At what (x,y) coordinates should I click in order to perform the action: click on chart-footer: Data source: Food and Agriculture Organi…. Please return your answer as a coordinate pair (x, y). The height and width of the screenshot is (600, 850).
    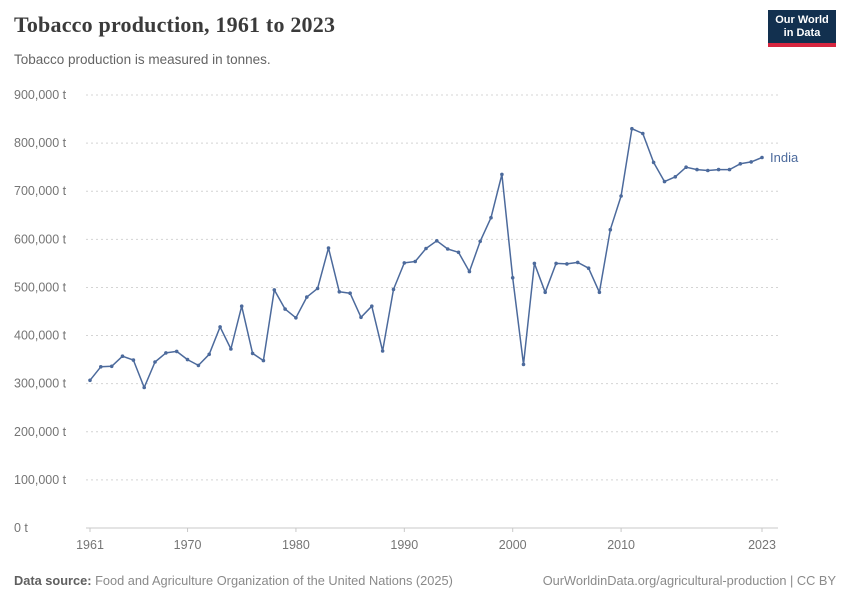
    Looking at the image, I should click on (425, 580).